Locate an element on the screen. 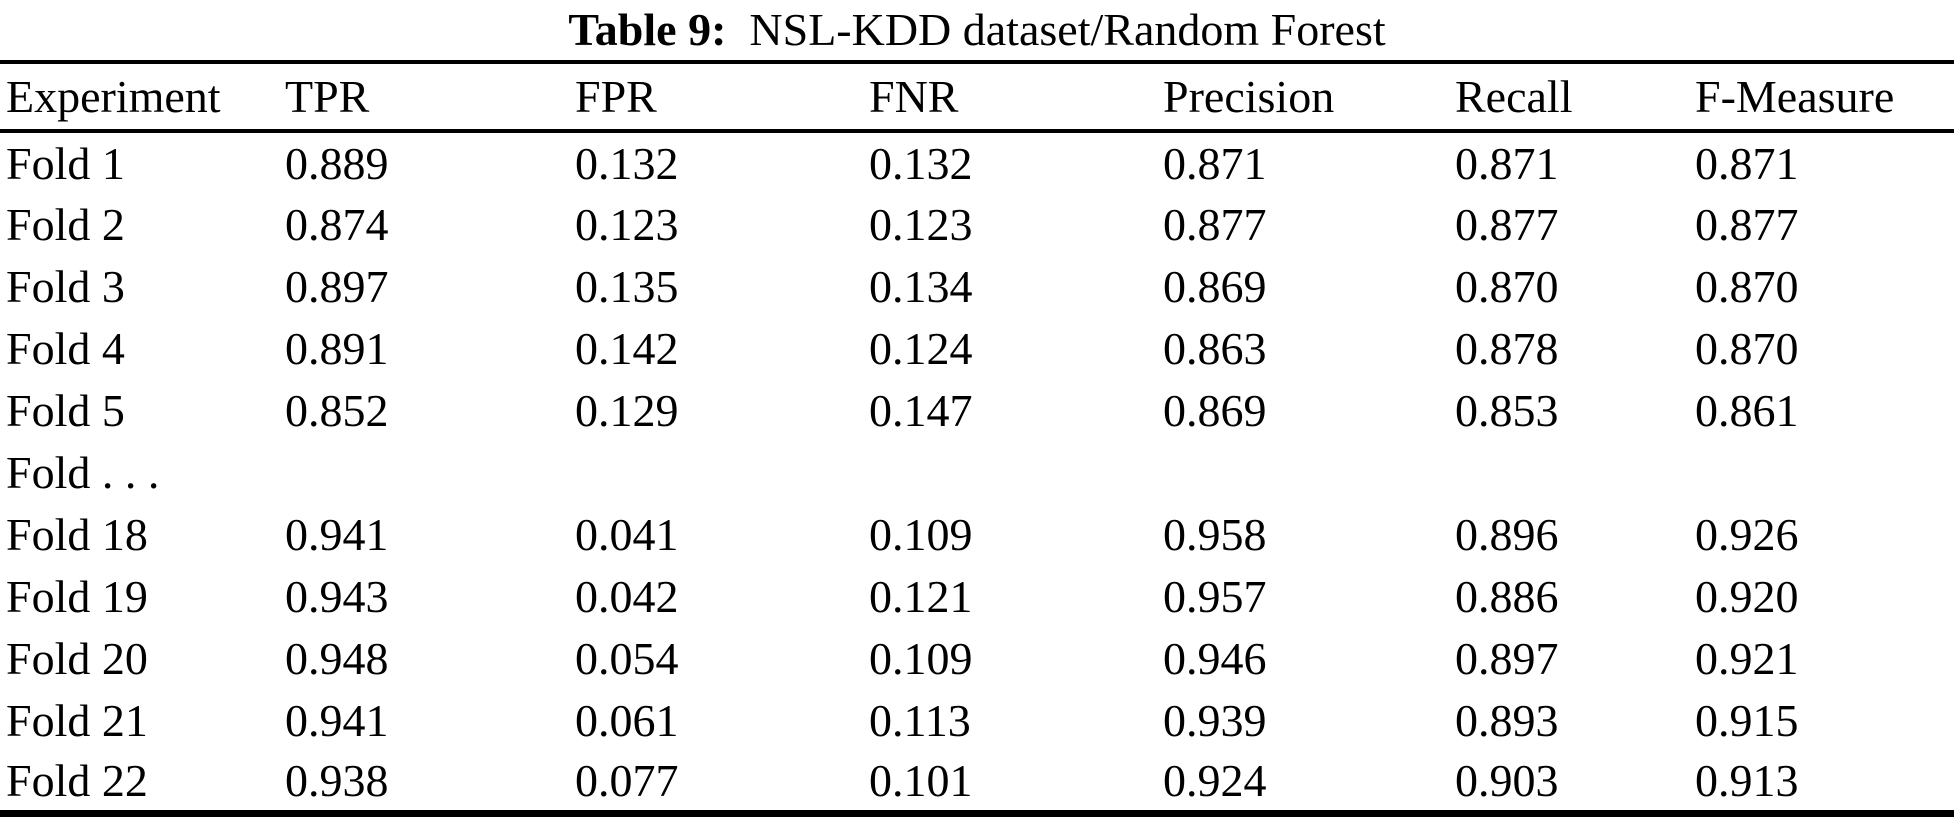 This screenshot has width=1954, height=833. table-caption-label: Table 9: is located at coordinates (647, 29).